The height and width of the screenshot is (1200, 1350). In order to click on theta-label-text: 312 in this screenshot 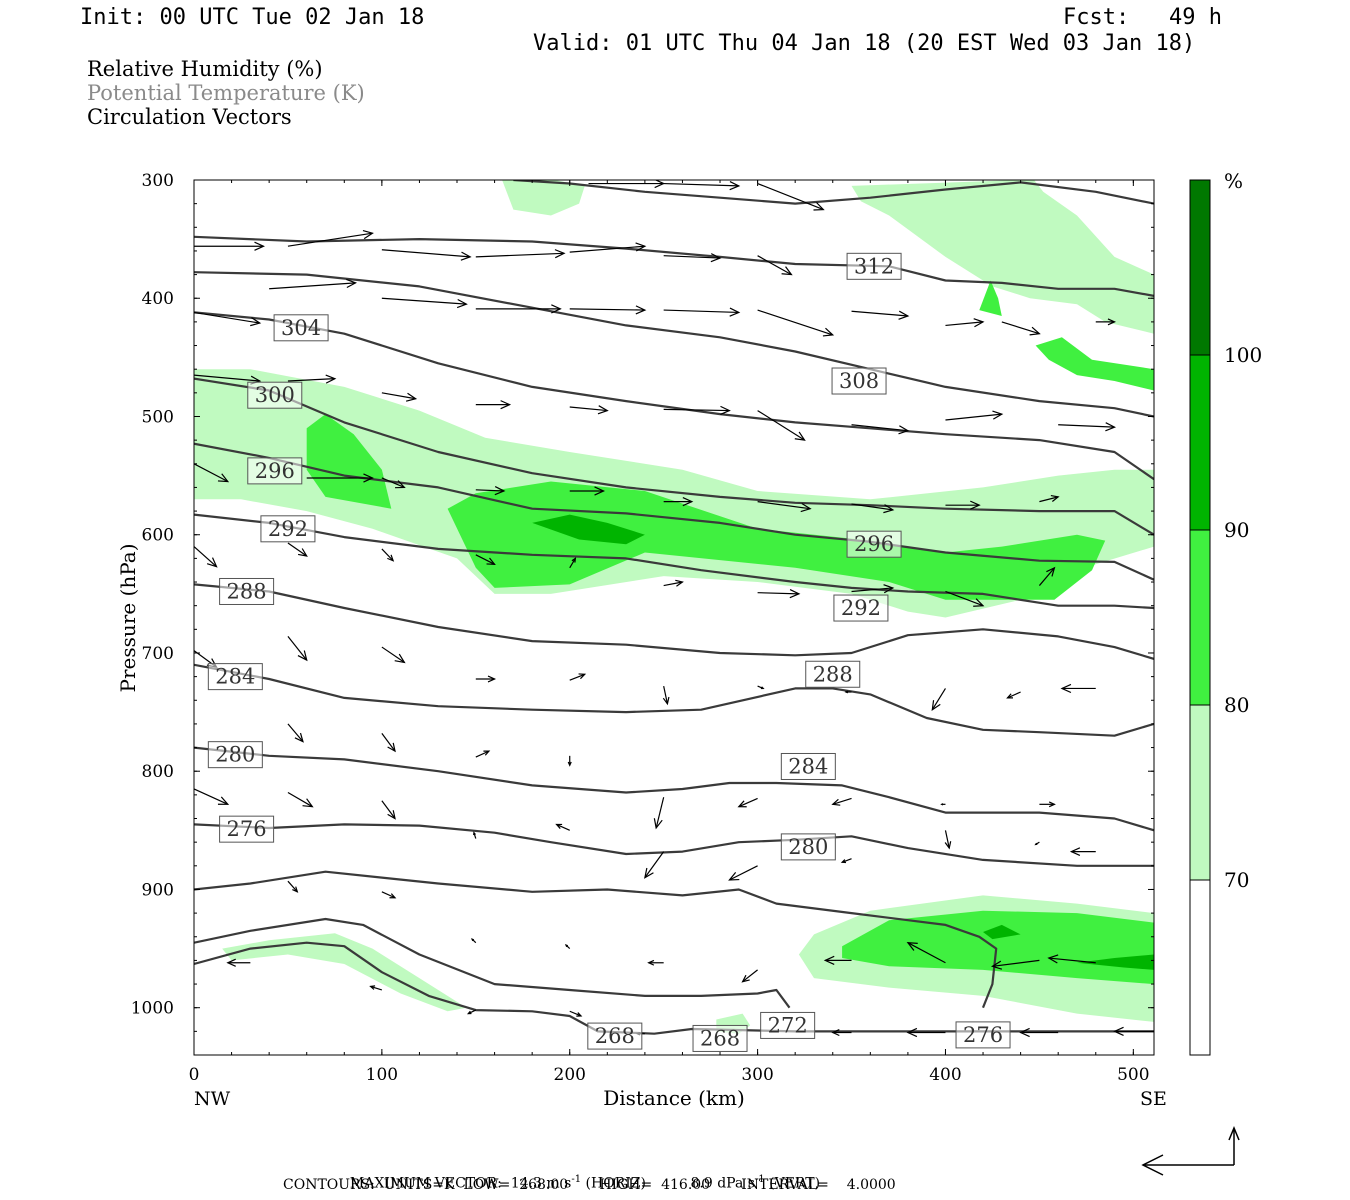, I will do `click(874, 266)`.